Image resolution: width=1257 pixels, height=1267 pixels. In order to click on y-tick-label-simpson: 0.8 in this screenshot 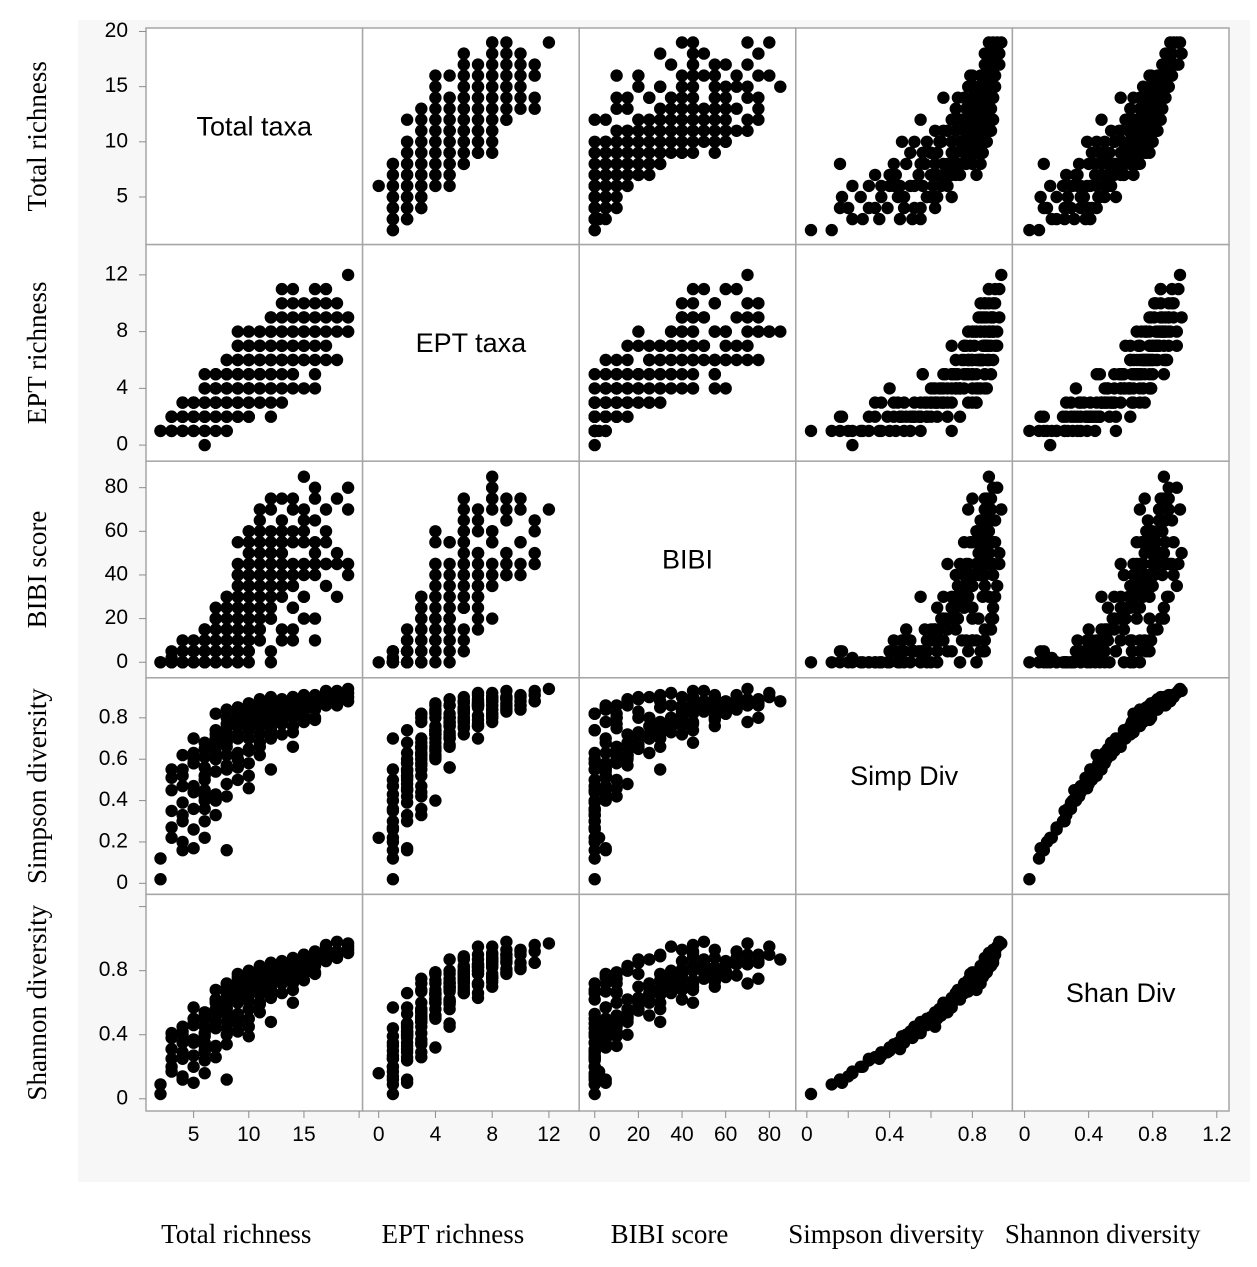, I will do `click(113, 716)`.